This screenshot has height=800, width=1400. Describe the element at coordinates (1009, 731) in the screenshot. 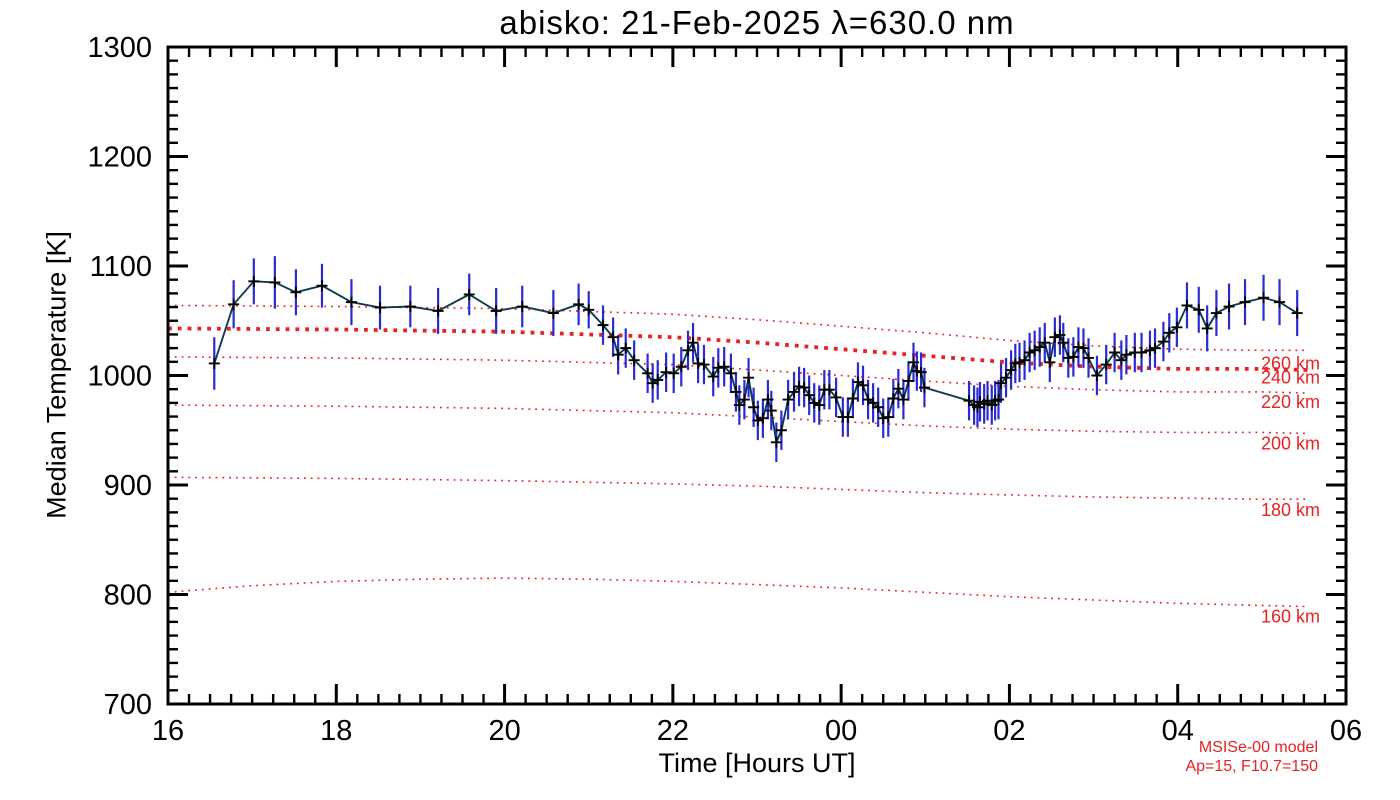

I see `x-tick-label: 02` at that location.